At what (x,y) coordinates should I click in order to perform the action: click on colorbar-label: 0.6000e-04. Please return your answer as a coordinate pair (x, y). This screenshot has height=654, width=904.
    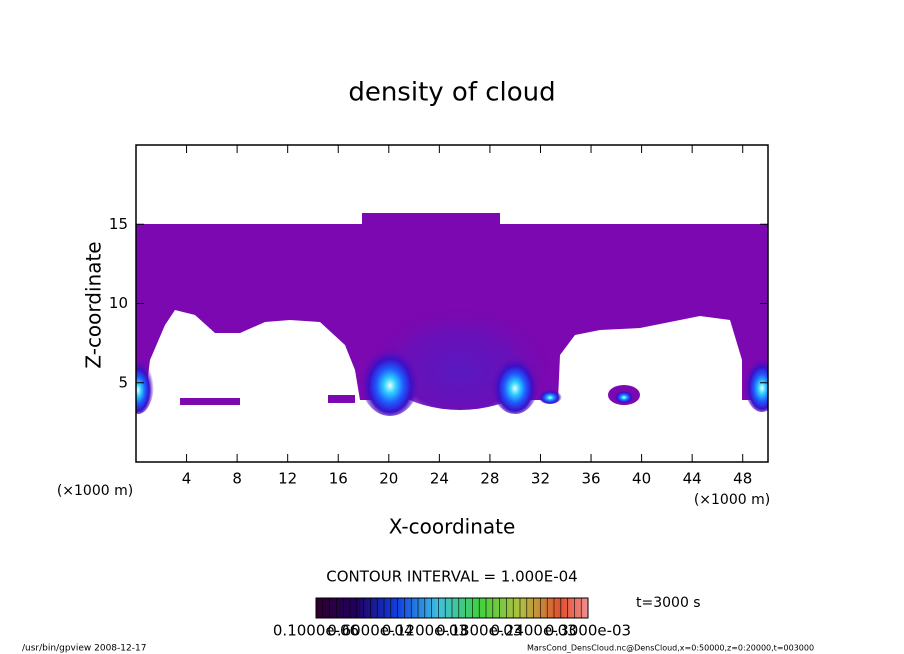
    Looking at the image, I should click on (370, 631).